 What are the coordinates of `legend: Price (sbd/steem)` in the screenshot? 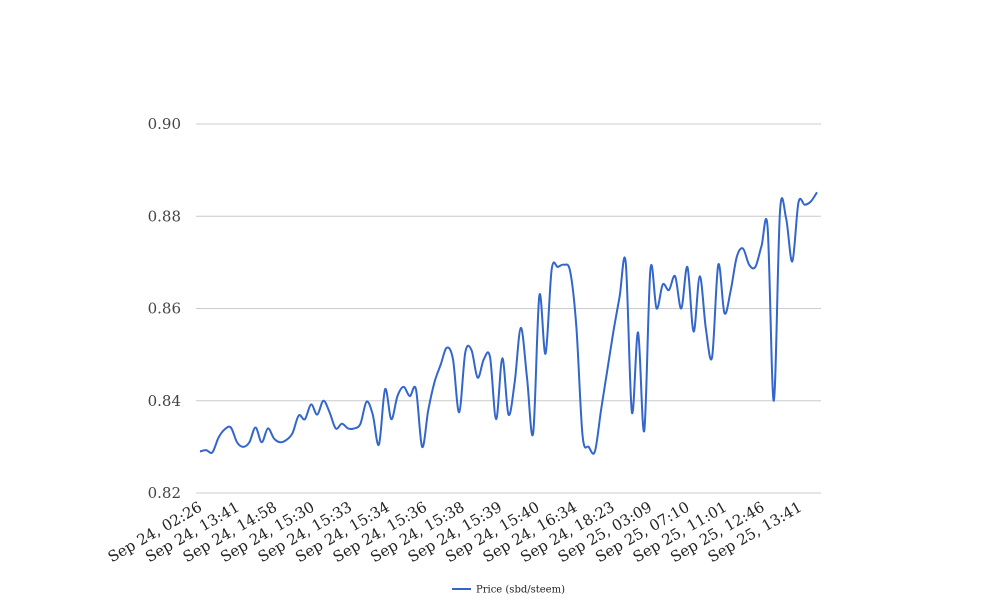 It's located at (508, 590).